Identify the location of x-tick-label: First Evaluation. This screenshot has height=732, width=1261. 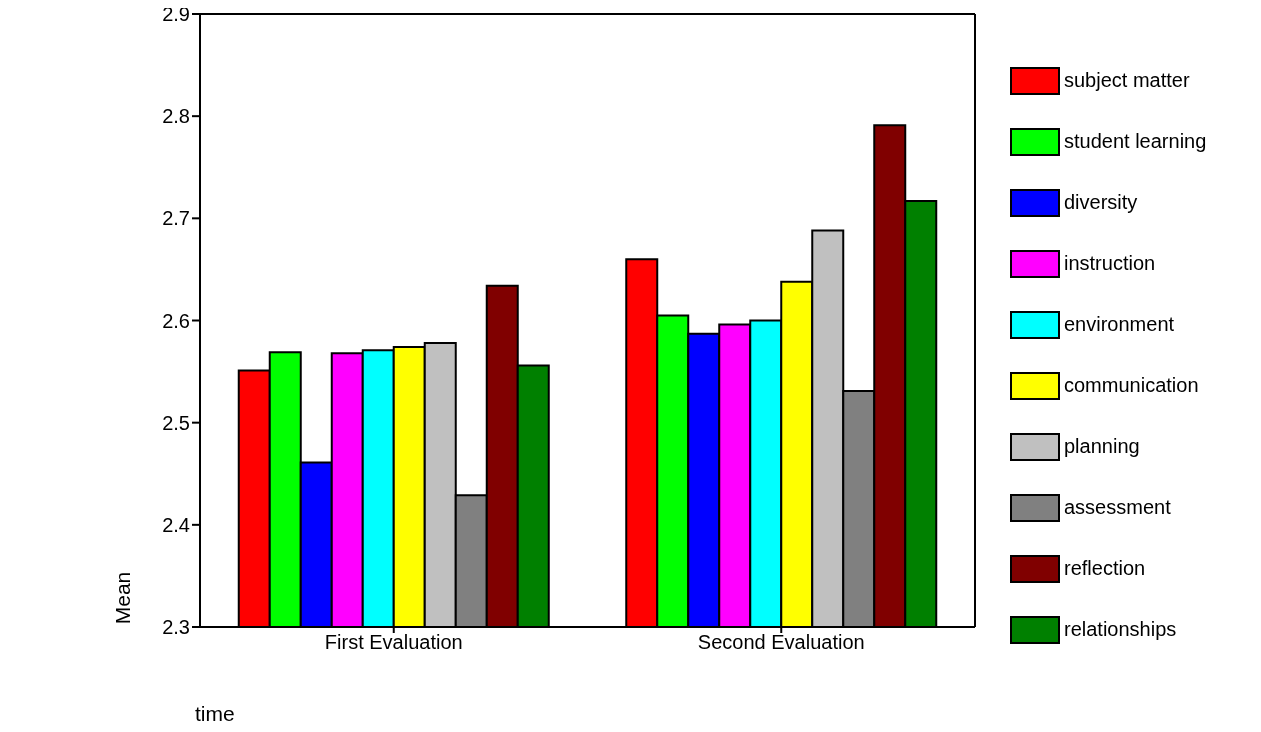
(393, 642).